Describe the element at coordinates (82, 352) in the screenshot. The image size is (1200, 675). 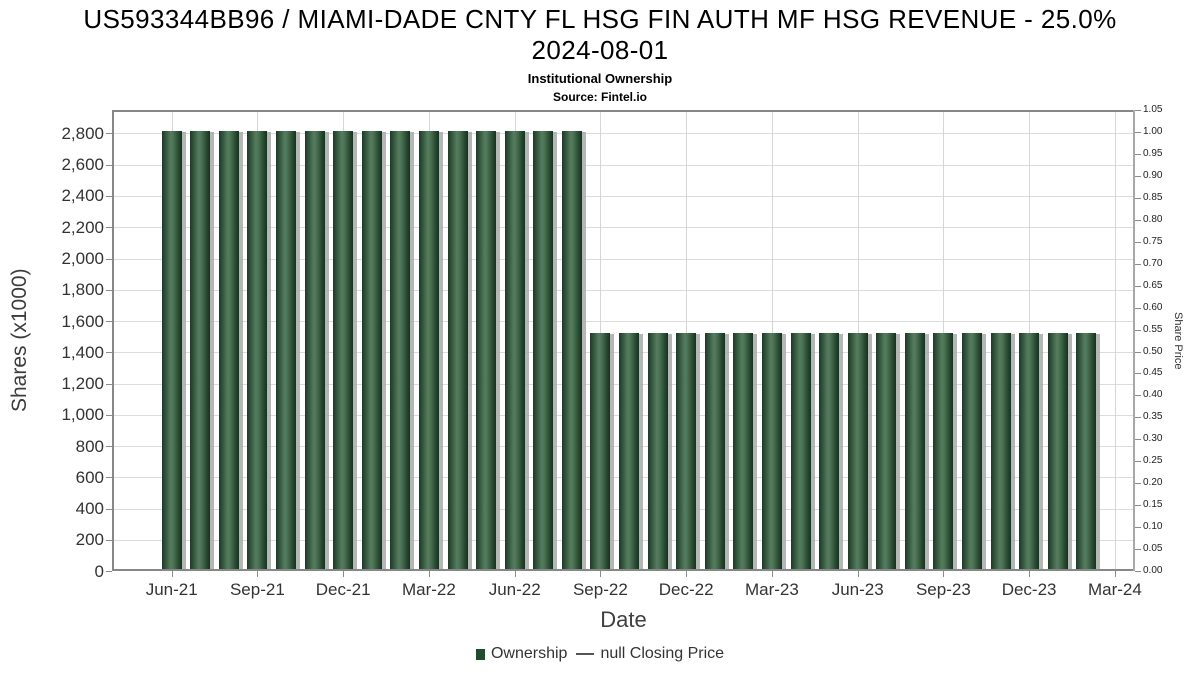
I see `y-tick-label-left: 1,400` at that location.